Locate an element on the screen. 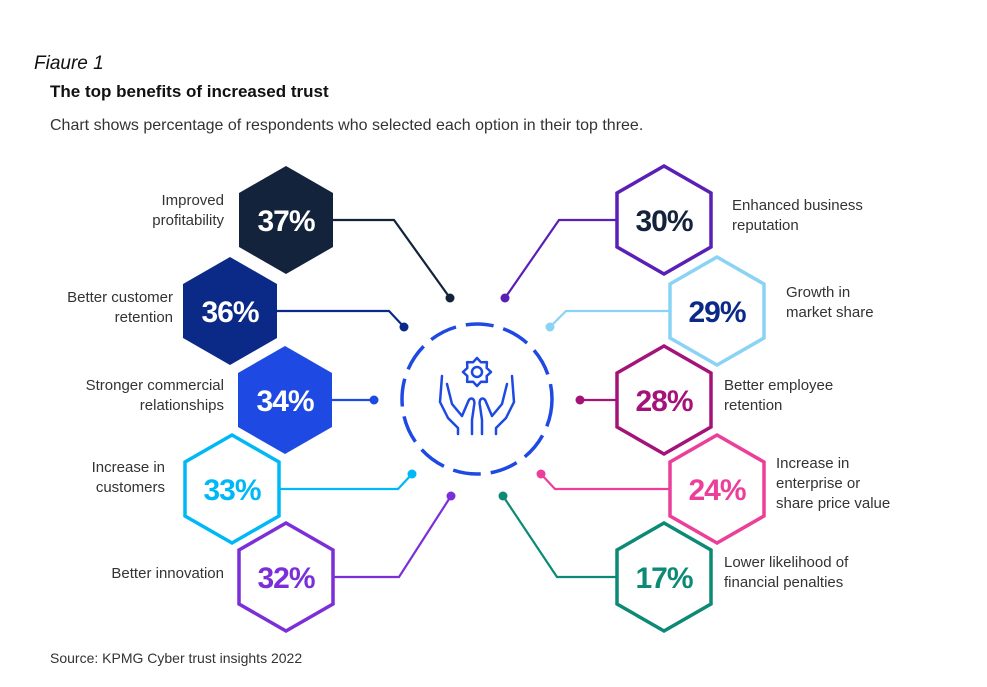 The image size is (987, 687). benefit-item: 32% Better innovation is located at coordinates (283, 562).